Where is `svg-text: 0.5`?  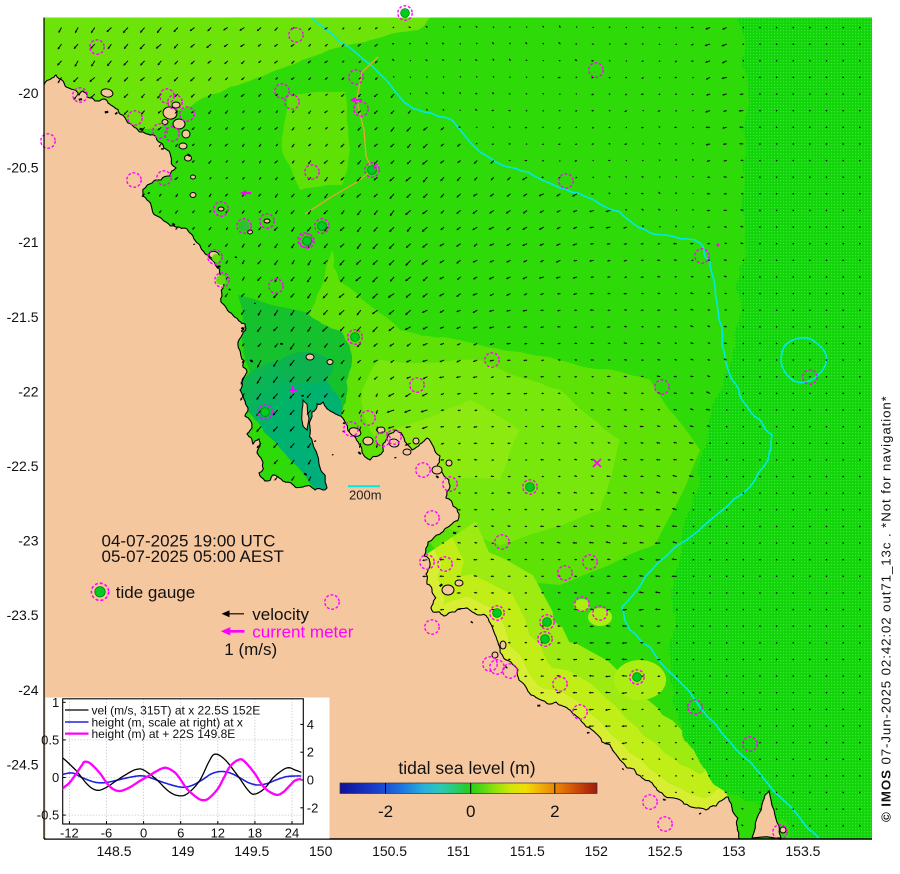
svg-text: 0.5 is located at coordinates (50, 739).